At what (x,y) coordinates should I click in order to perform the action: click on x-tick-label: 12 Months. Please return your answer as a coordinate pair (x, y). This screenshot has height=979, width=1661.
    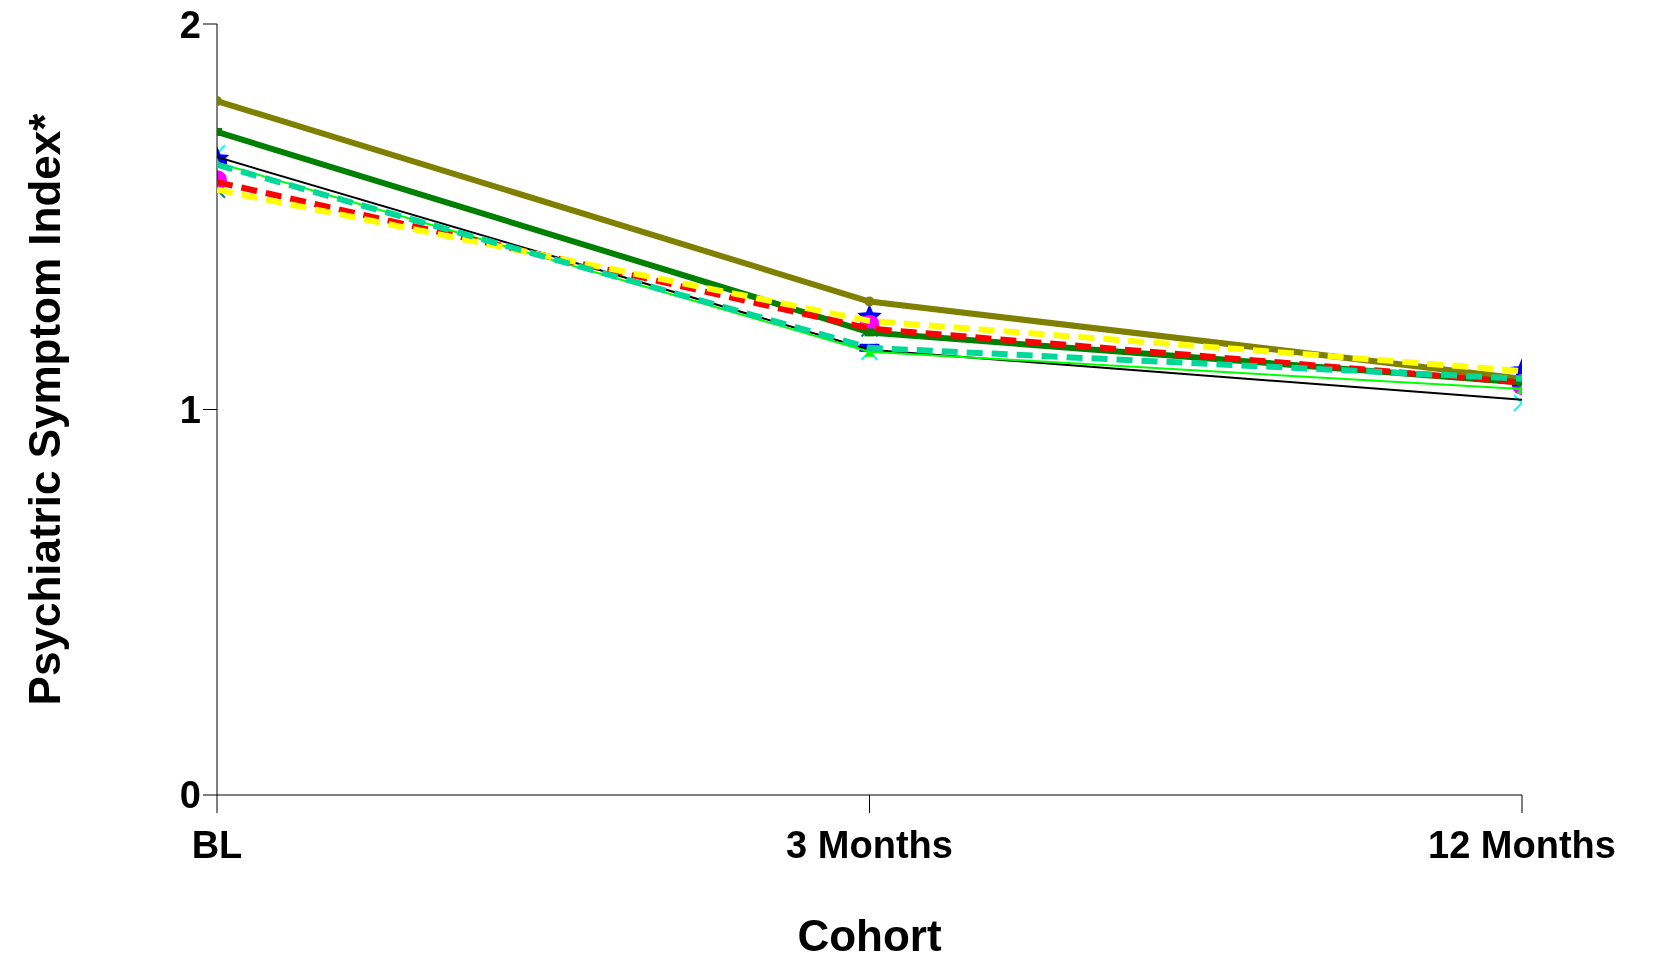
    Looking at the image, I should click on (1522, 844).